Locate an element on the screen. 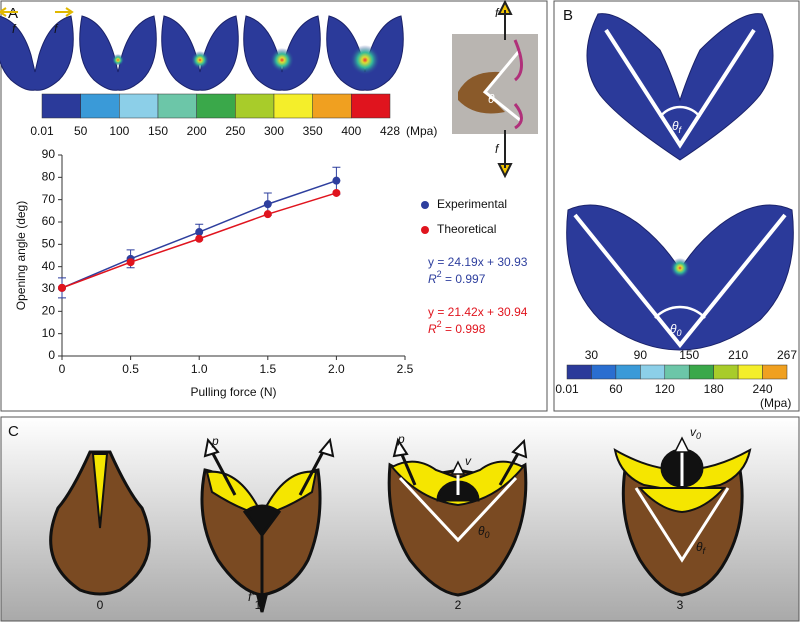 The width and height of the screenshot is (800, 622). colorbar-label: 250 is located at coordinates (235, 131).